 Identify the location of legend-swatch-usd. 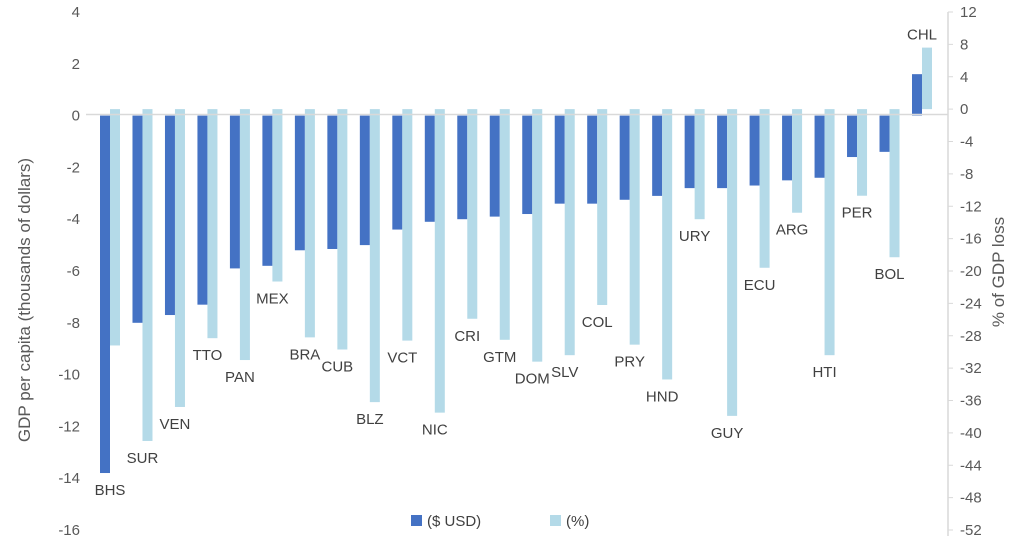
(416, 520).